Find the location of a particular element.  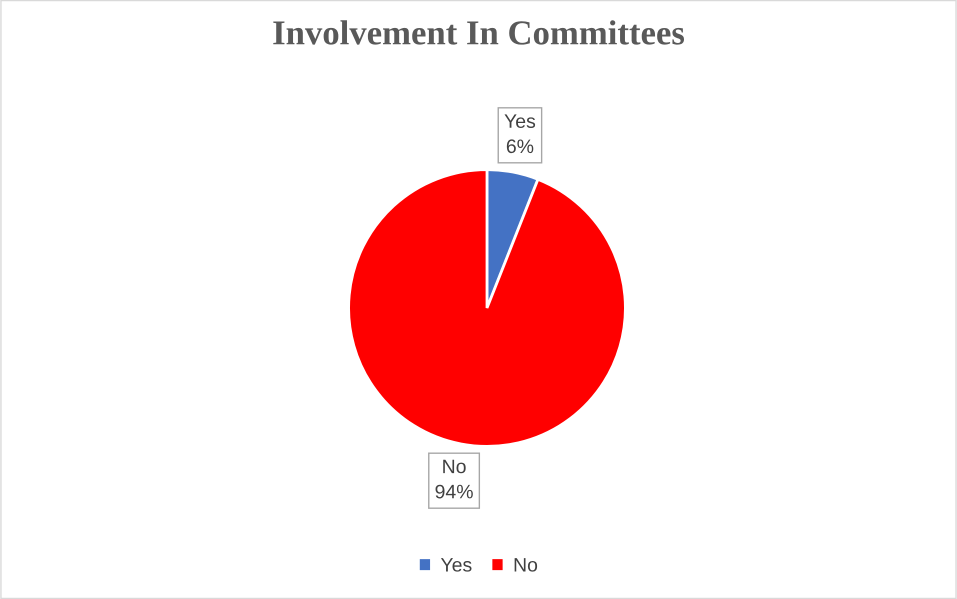

pie-slice is located at coordinates (487, 308).